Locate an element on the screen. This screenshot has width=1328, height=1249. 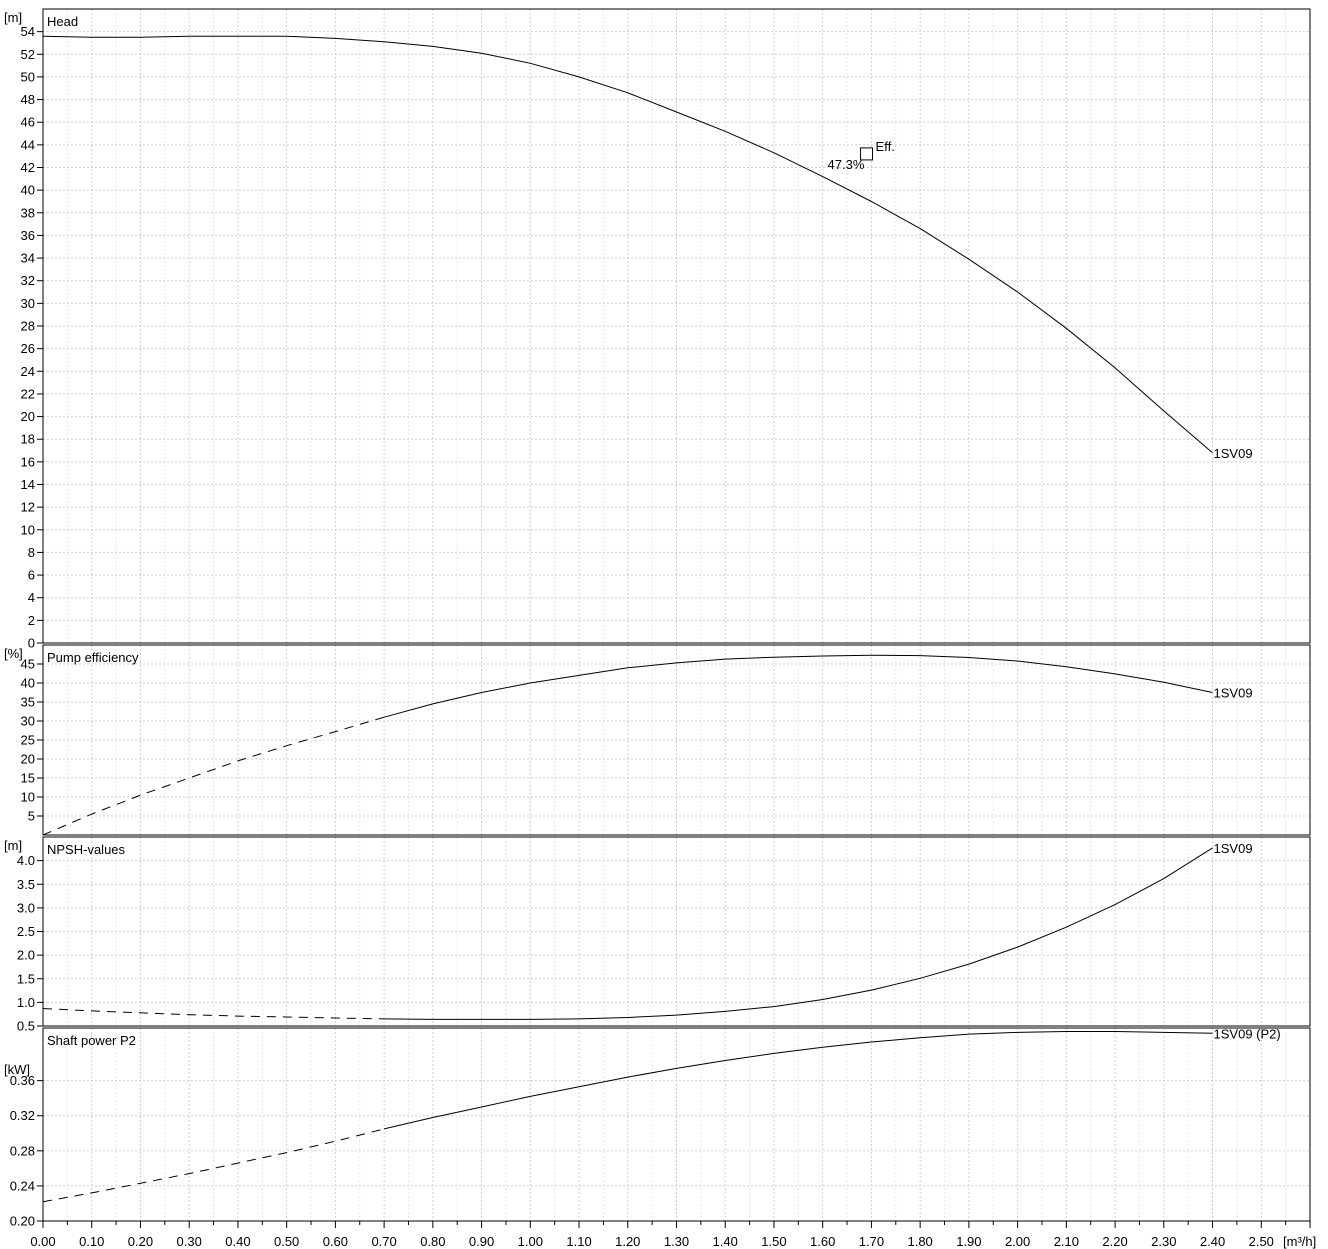
y-tick-label: 4.0 is located at coordinates (26, 860).